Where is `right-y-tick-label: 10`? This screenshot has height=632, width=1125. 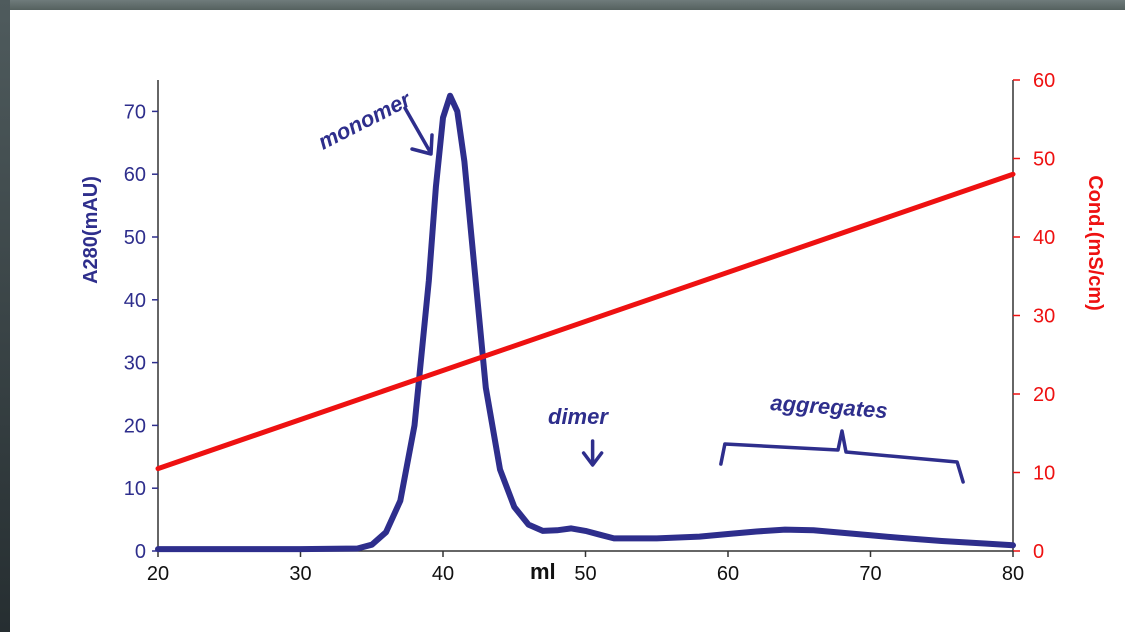 right-y-tick-label: 10 is located at coordinates (1044, 474).